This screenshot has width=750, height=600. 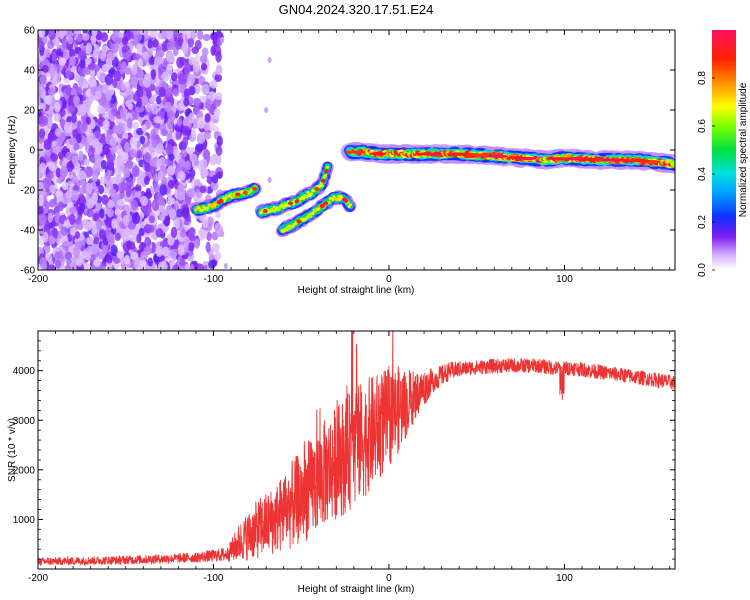 I want to click on spectrogram-xlabel: Height of straight line (km), so click(x=356, y=290).